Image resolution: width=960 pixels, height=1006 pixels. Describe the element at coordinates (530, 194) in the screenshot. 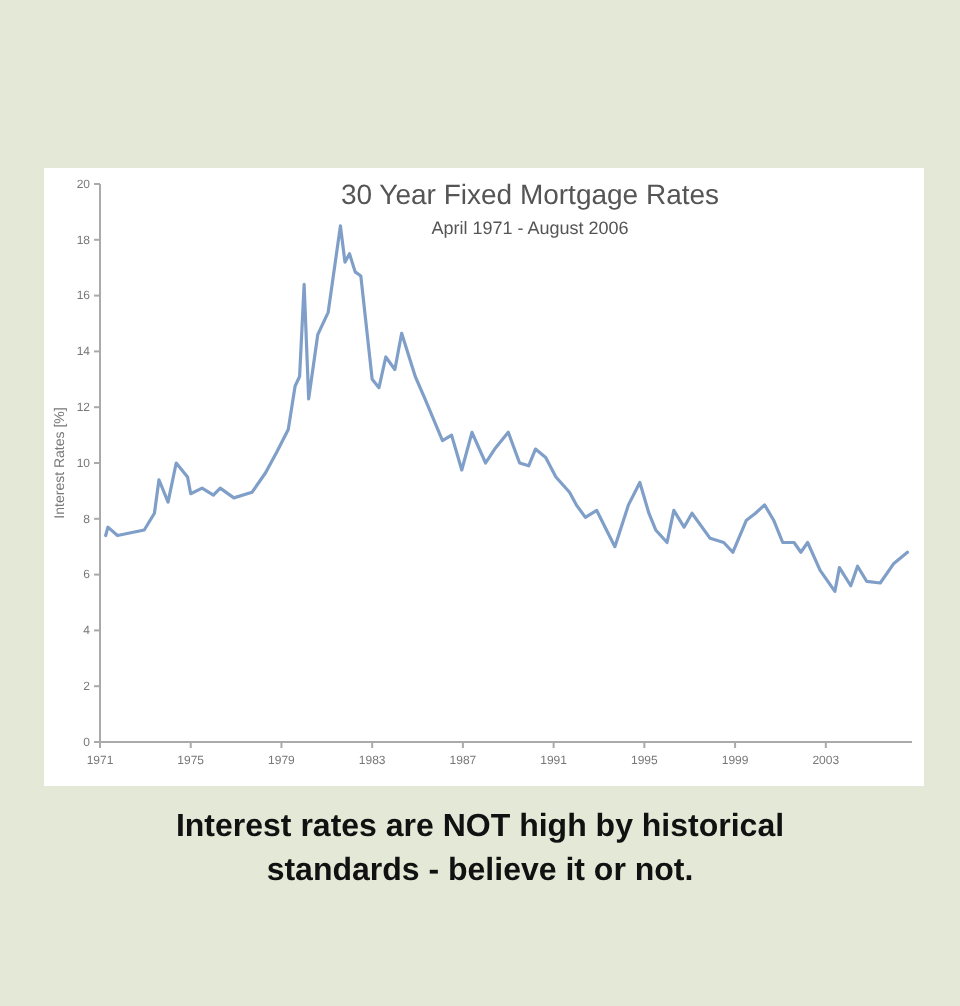

I see `chart-title: 30 Year Fixed Mortgage Rates` at that location.